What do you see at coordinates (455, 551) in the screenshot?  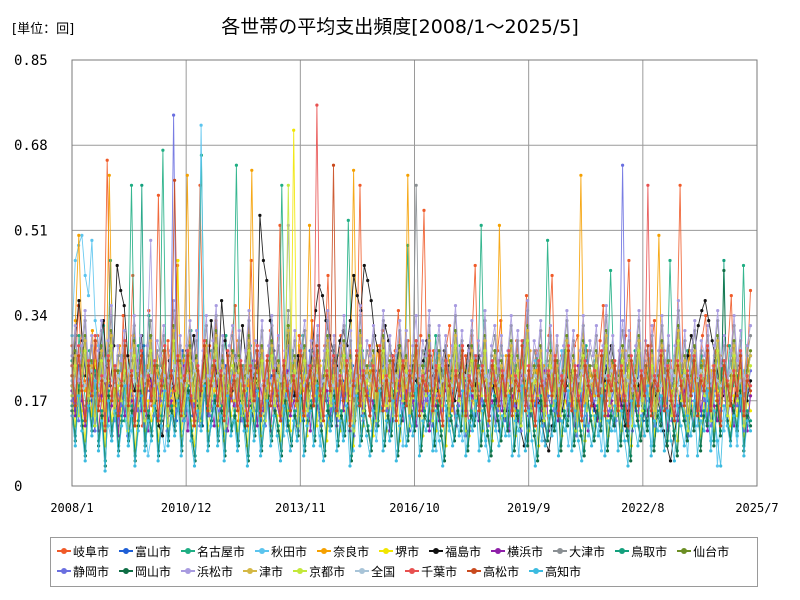 I see `legend-item: 福島市` at bounding box center [455, 551].